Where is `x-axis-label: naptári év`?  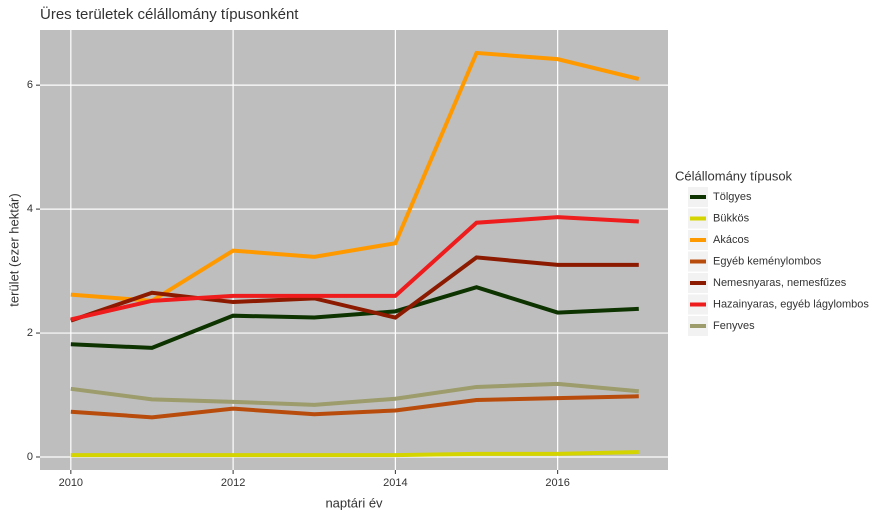
x-axis-label: naptári év is located at coordinates (354, 502).